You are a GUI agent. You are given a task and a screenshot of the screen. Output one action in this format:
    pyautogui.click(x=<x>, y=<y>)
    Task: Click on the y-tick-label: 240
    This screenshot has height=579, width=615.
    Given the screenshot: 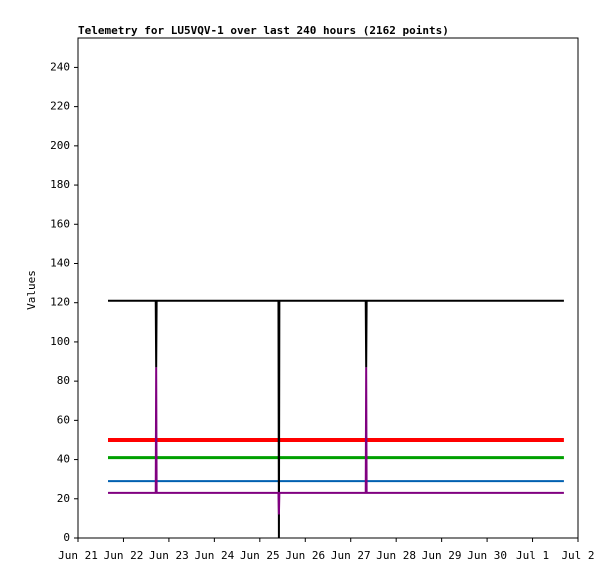 What is the action you would take?
    pyautogui.click(x=60, y=66)
    